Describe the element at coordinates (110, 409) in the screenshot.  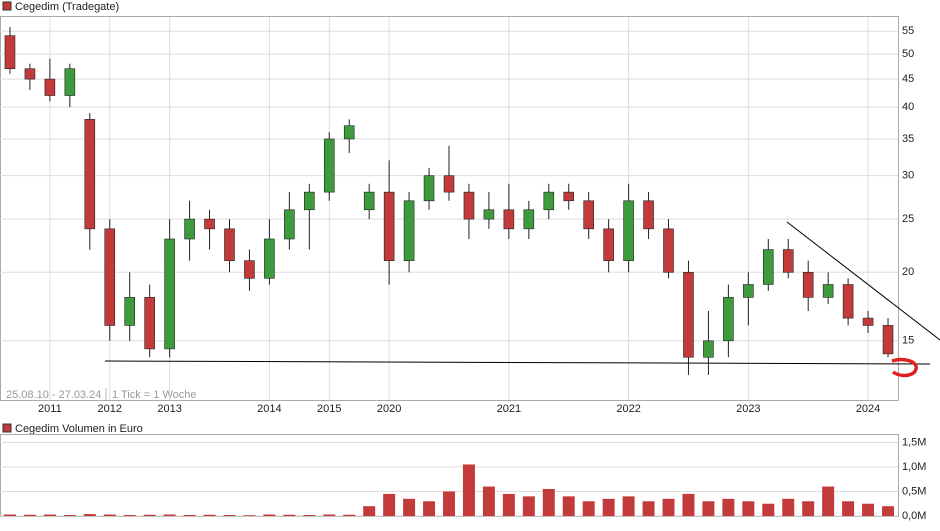
I see `x-tick-label: 2012` at that location.